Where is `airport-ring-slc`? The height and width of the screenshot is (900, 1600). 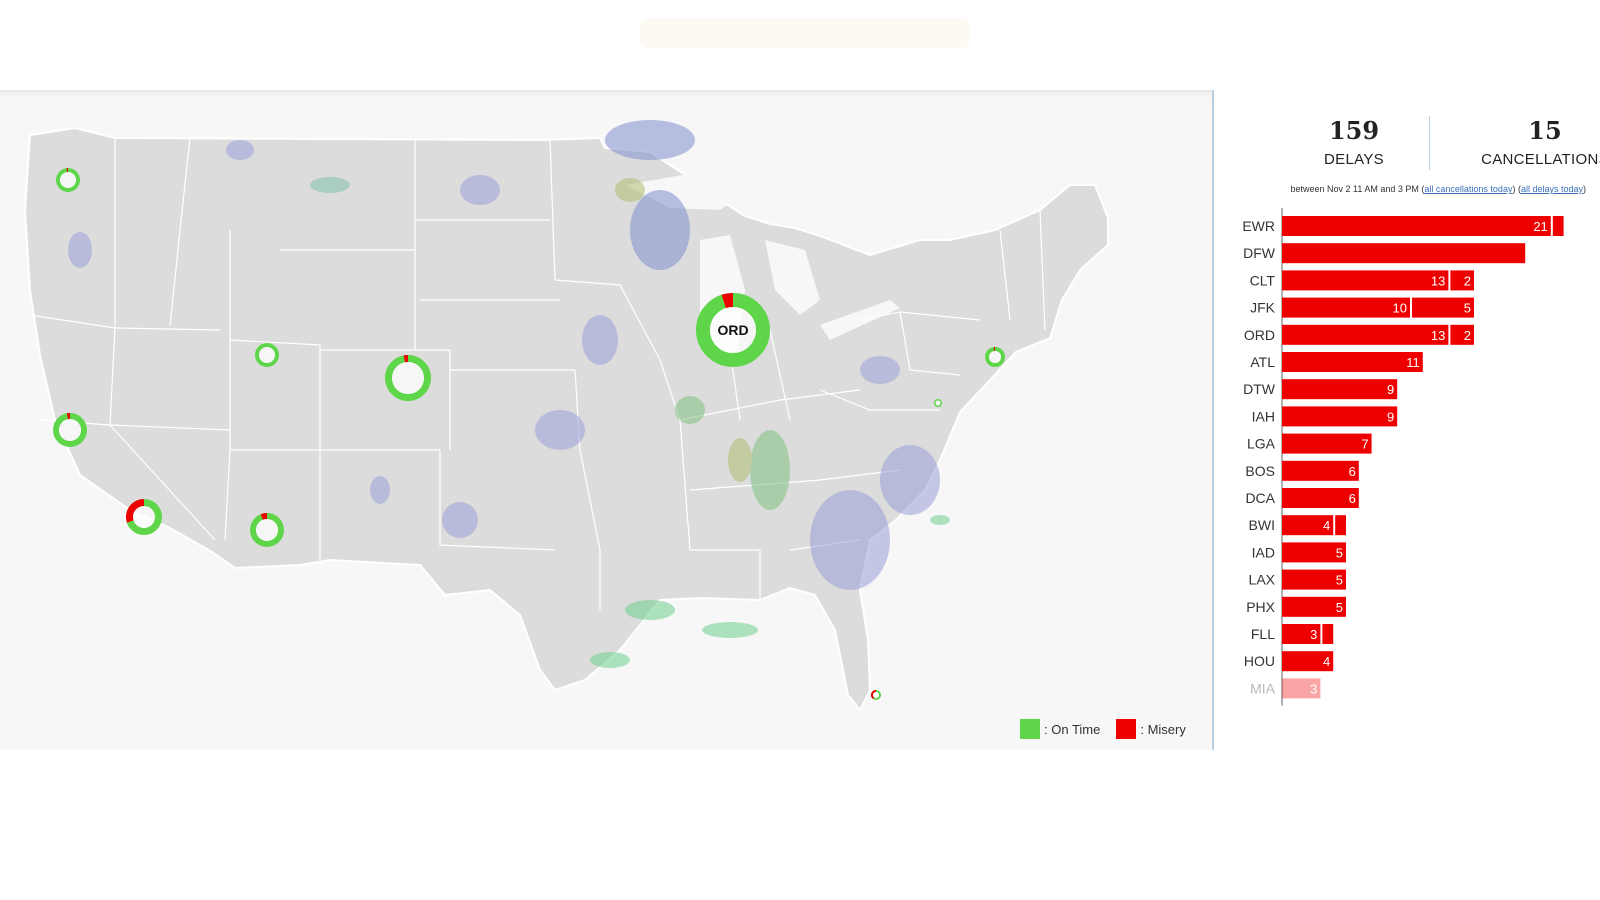
airport-ring-slc is located at coordinates (267, 355).